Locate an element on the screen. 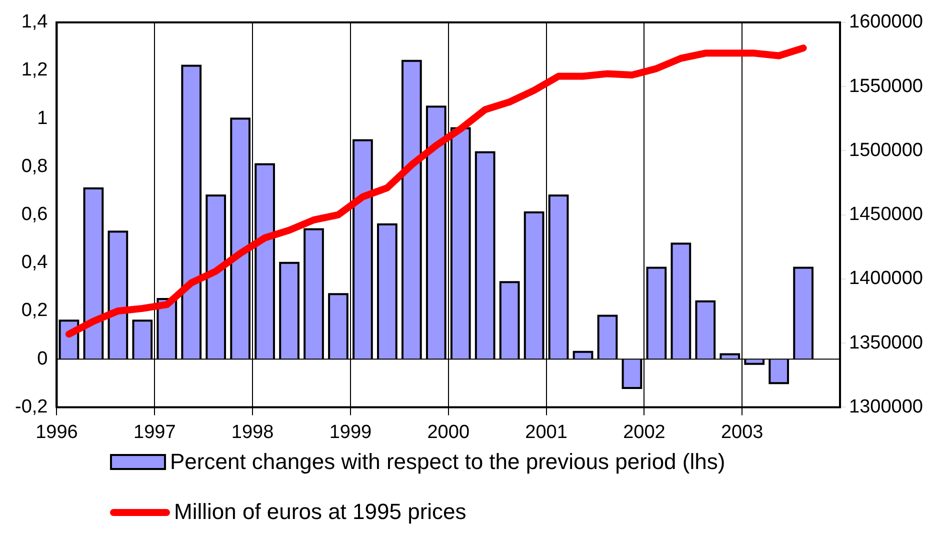 The height and width of the screenshot is (539, 944). x-tick-label: 2001 is located at coordinates (546, 432).